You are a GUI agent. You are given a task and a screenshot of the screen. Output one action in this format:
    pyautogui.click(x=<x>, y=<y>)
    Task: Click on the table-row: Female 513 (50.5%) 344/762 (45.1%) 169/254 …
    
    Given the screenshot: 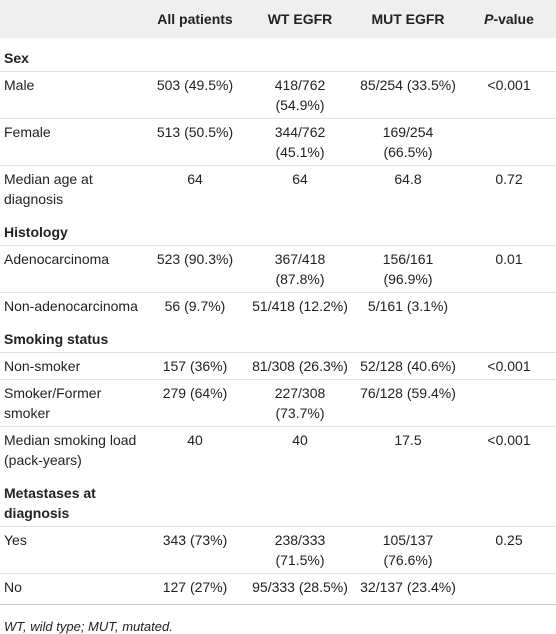 What is the action you would take?
    pyautogui.click(x=278, y=142)
    